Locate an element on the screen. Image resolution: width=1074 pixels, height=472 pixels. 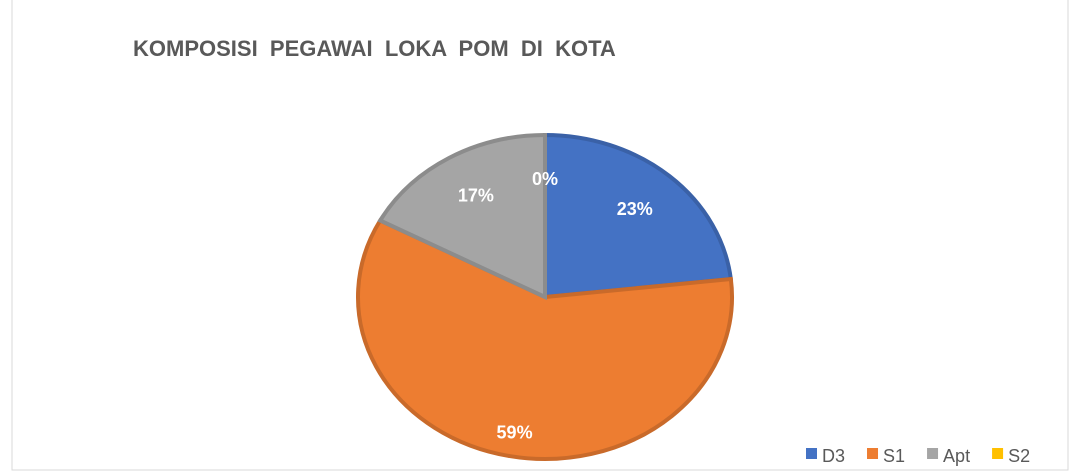
data-label: 0% is located at coordinates (545, 179).